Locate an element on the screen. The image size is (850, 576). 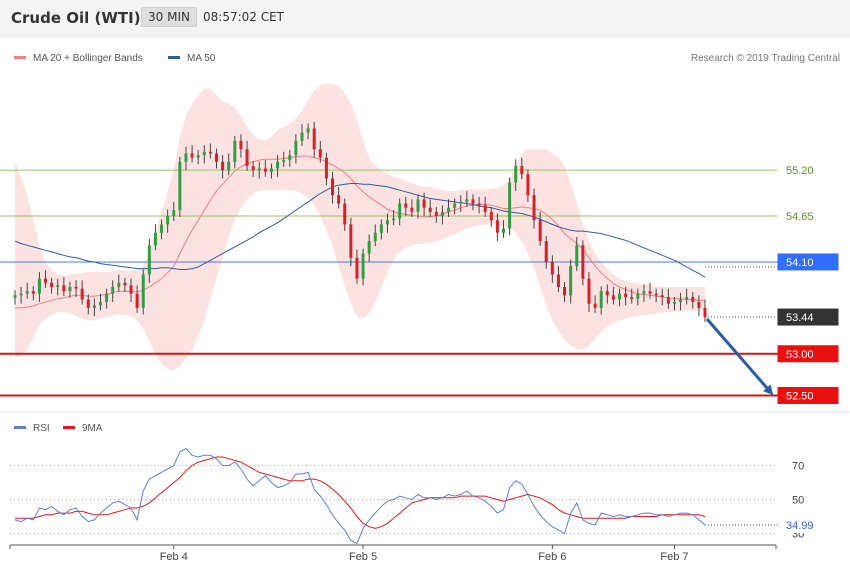
level-tag-54.10: 54.10 is located at coordinates (808, 262).